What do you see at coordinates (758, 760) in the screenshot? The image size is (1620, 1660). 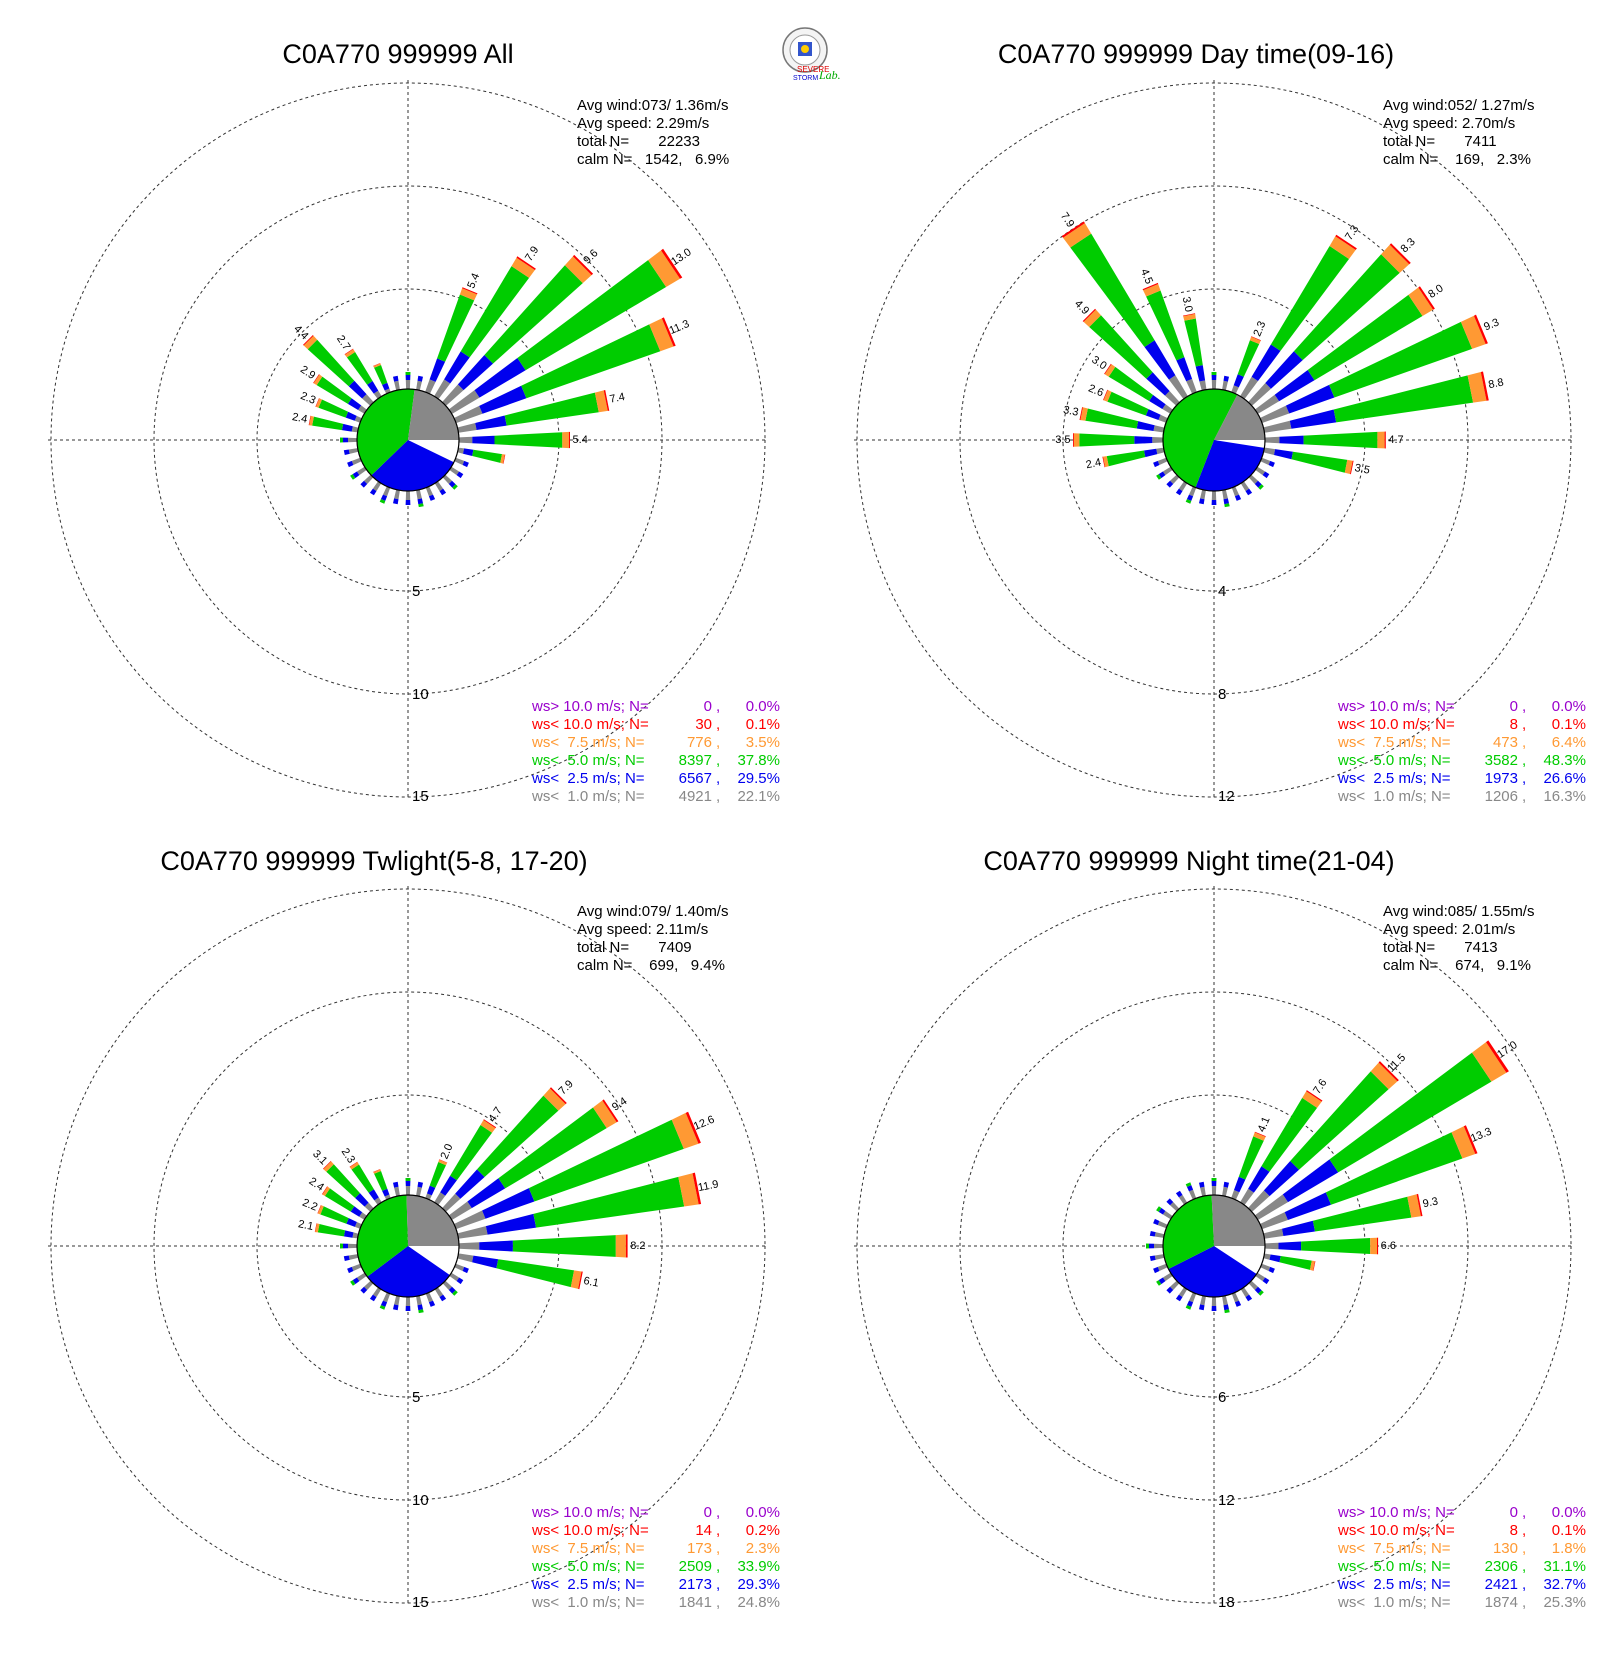 I see `legend-pct: 37.8%` at bounding box center [758, 760].